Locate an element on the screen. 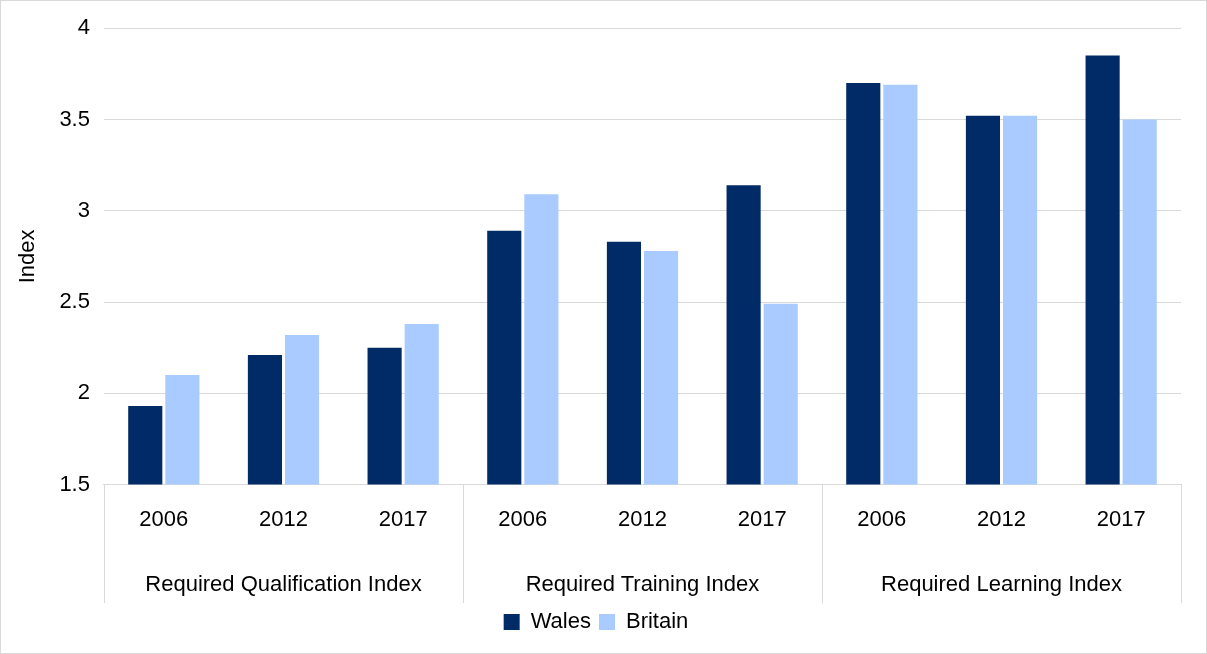  y-tick-label: 3.5 is located at coordinates (74, 118).